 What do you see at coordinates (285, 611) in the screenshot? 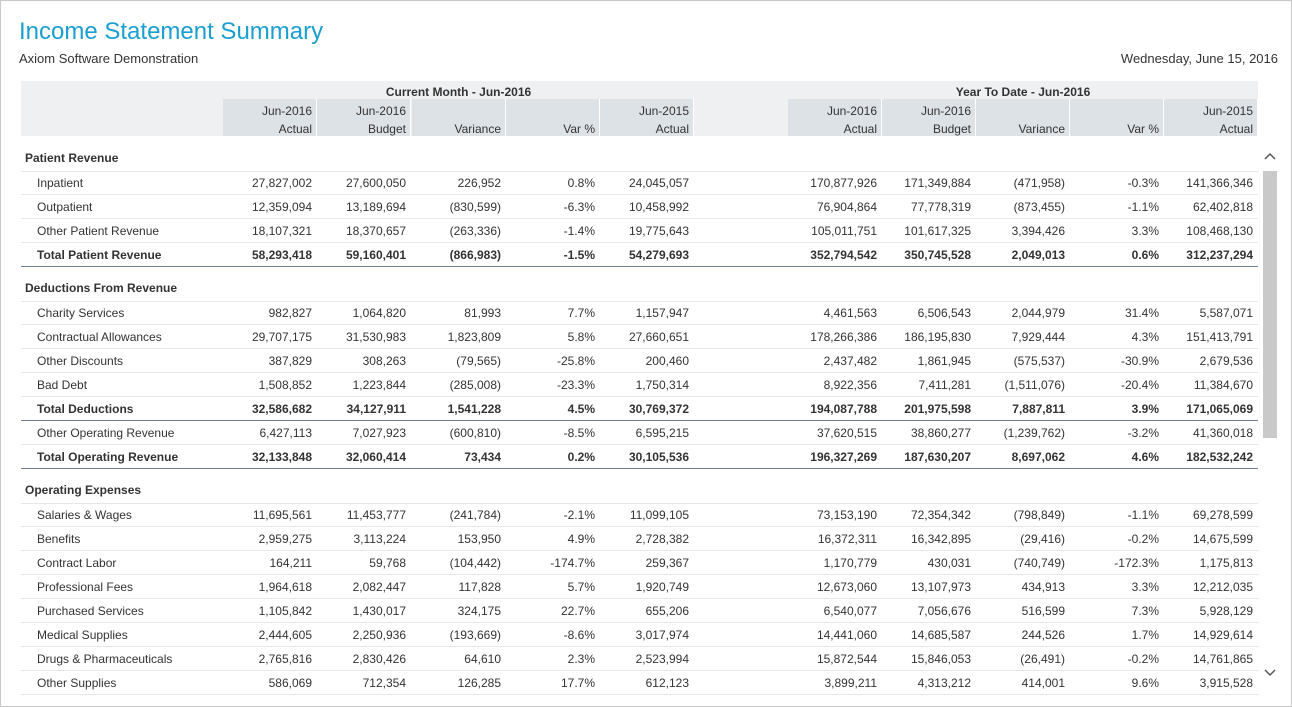
I see `cell: 1,105,842` at bounding box center [285, 611].